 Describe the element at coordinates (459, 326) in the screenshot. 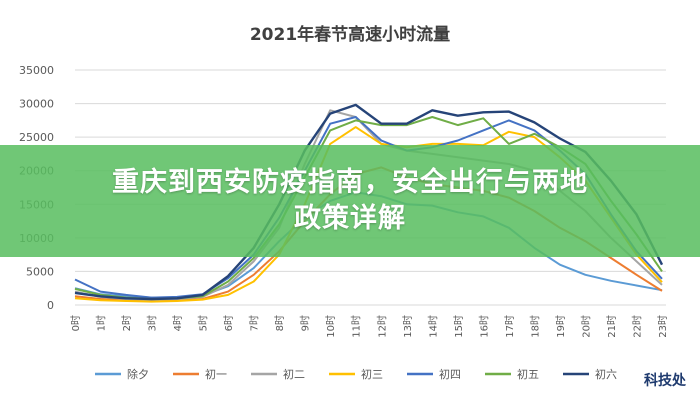

I see `x-tick-label: 15时` at that location.